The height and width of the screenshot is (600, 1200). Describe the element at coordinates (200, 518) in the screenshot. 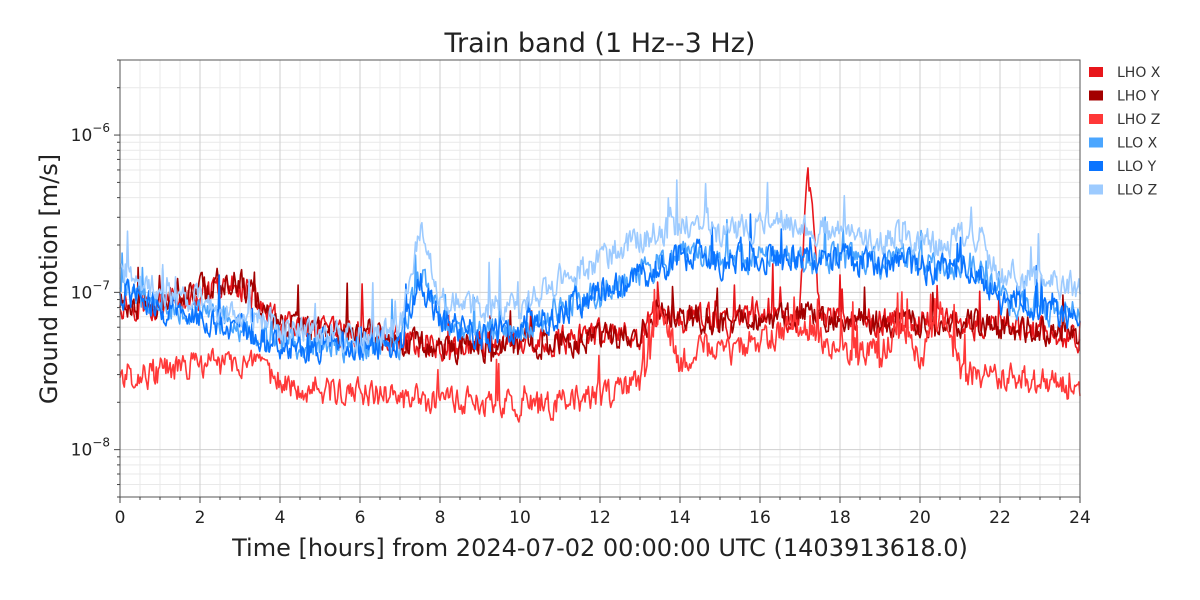

I see `x-tick-label: 2` at that location.